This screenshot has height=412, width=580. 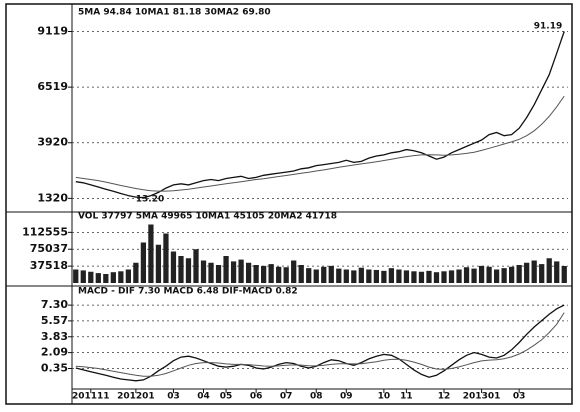 What do you see at coordinates (482, 397) in the screenshot?
I see `x-tick-label: 201301` at bounding box center [482, 397].